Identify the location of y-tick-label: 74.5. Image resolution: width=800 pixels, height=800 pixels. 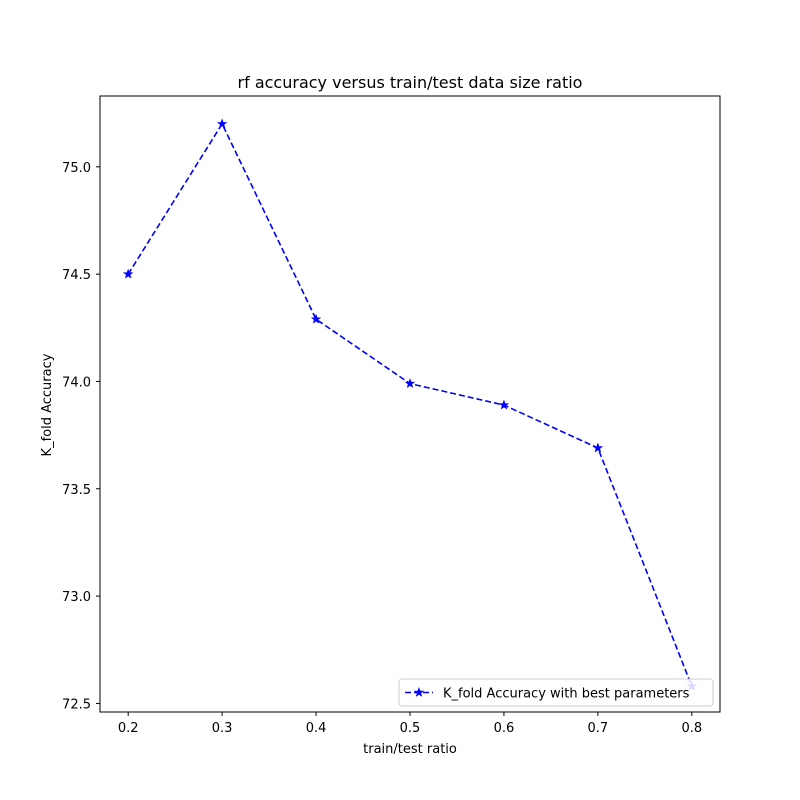
(76, 275).